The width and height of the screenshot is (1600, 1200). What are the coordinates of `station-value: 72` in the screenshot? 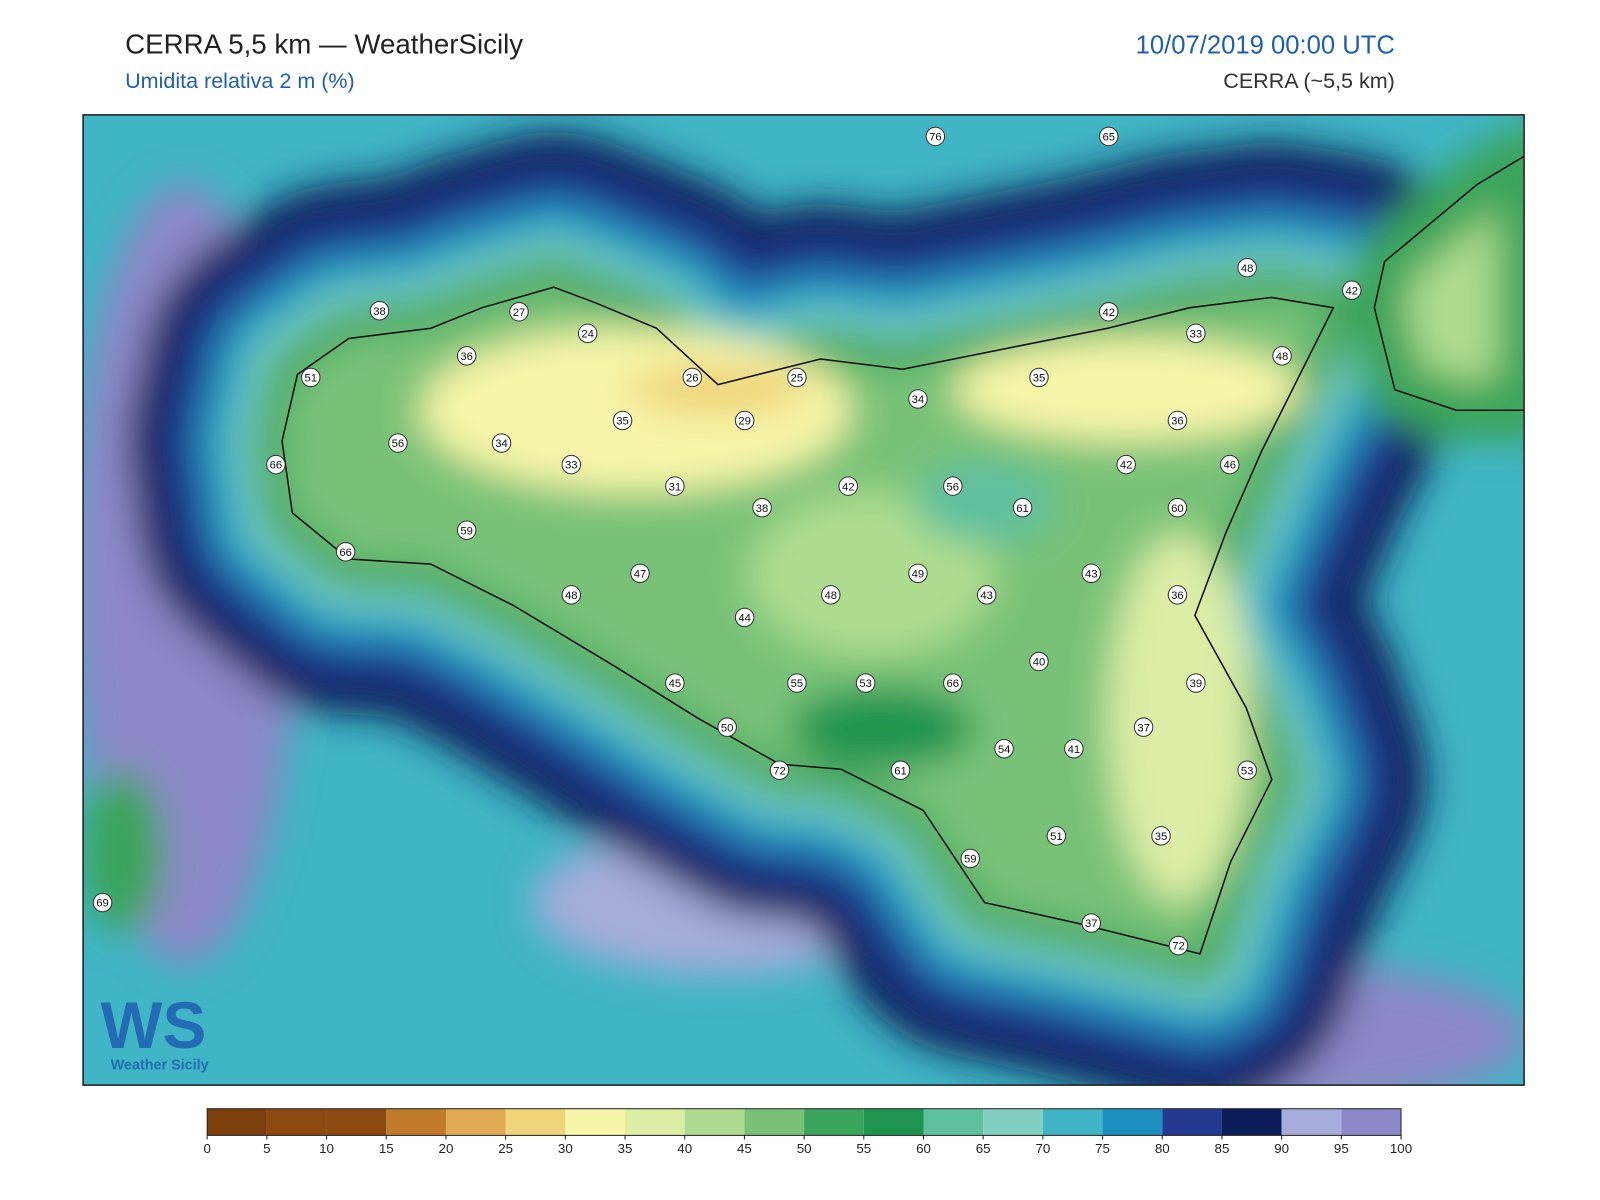 It's located at (1178, 947).